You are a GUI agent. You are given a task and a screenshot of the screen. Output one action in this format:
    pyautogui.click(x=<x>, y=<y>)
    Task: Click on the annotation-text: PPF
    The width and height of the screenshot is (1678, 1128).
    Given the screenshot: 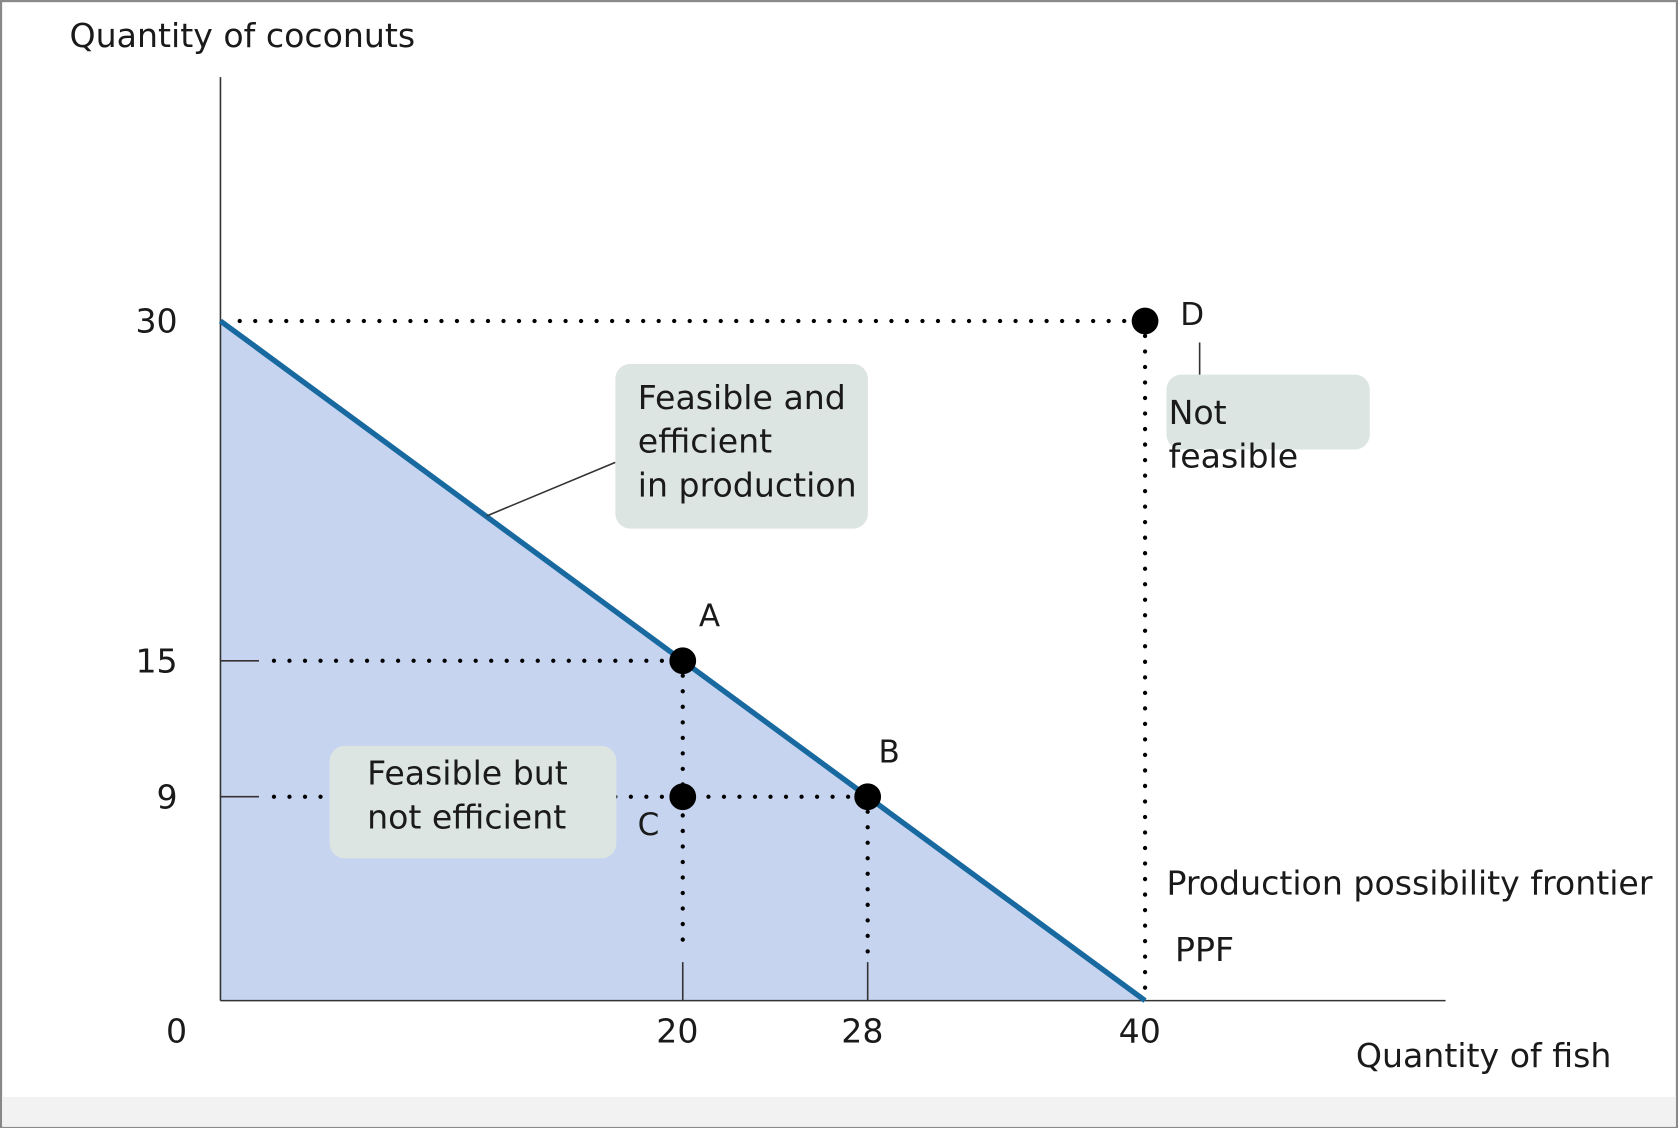 What is the action you would take?
    pyautogui.click(x=1204, y=949)
    